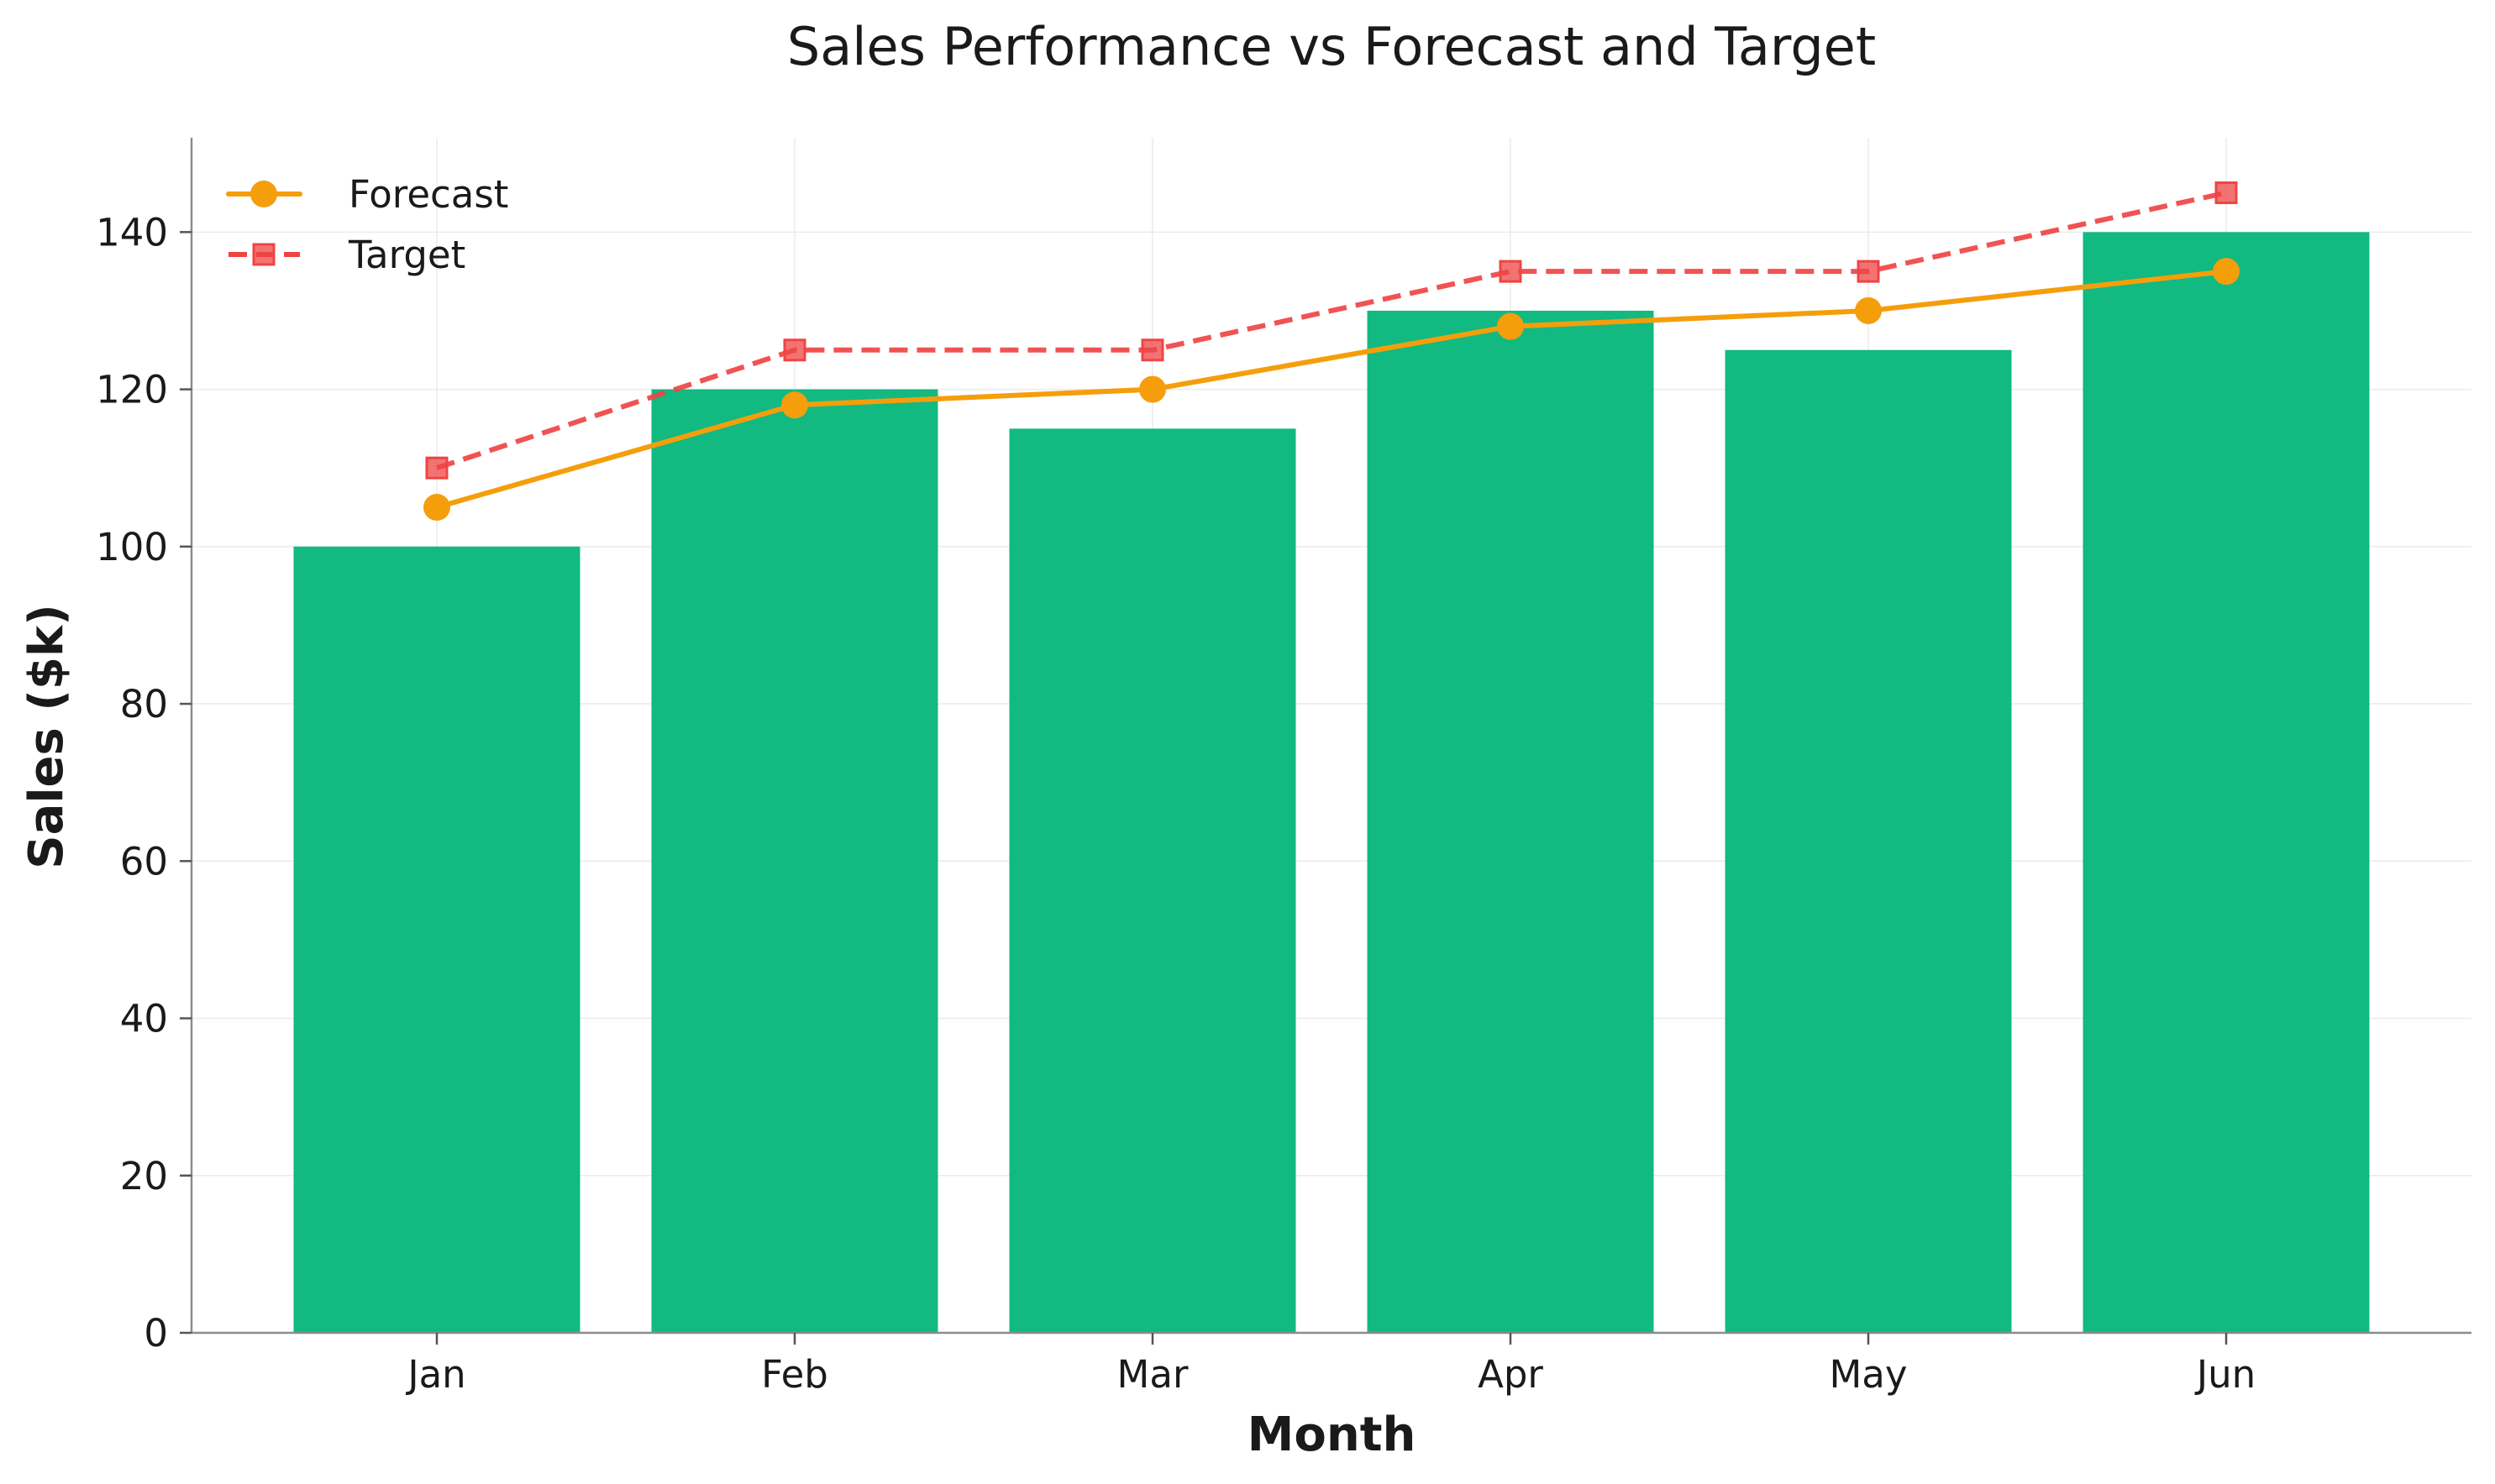 Image resolution: width=2495 pixels, height=1484 pixels. I want to click on y-axis-label: Sales ($k), so click(47, 736).